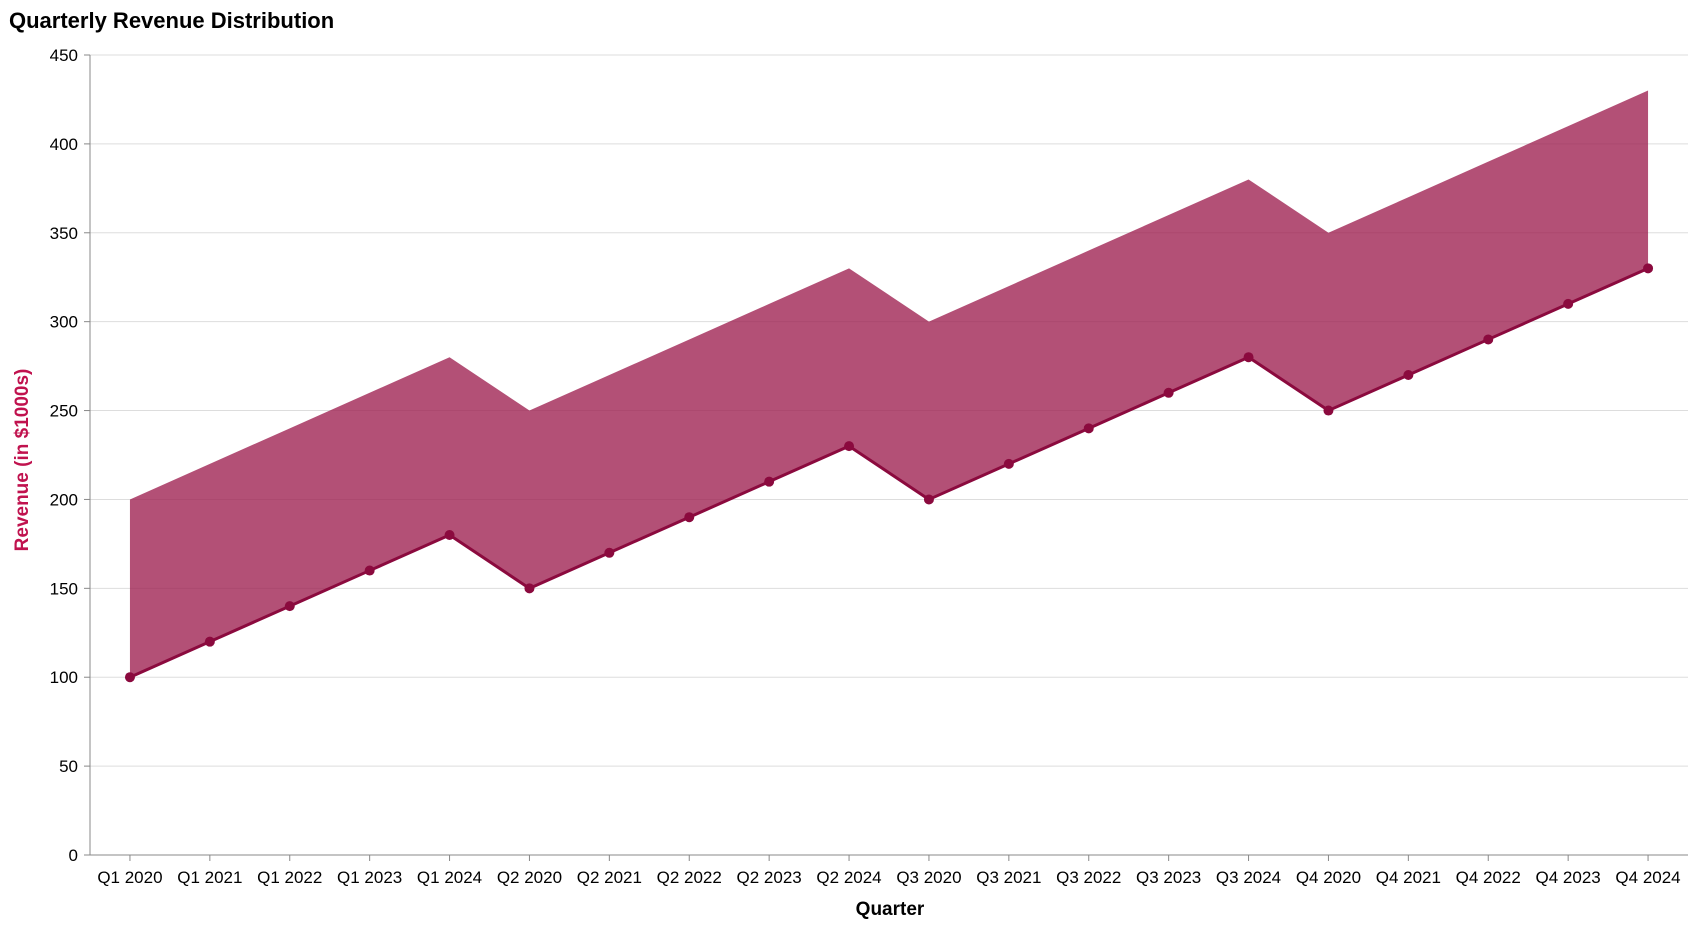 The height and width of the screenshot is (928, 1698). What do you see at coordinates (529, 877) in the screenshot?
I see `x-tick-label: Q2 2020` at bounding box center [529, 877].